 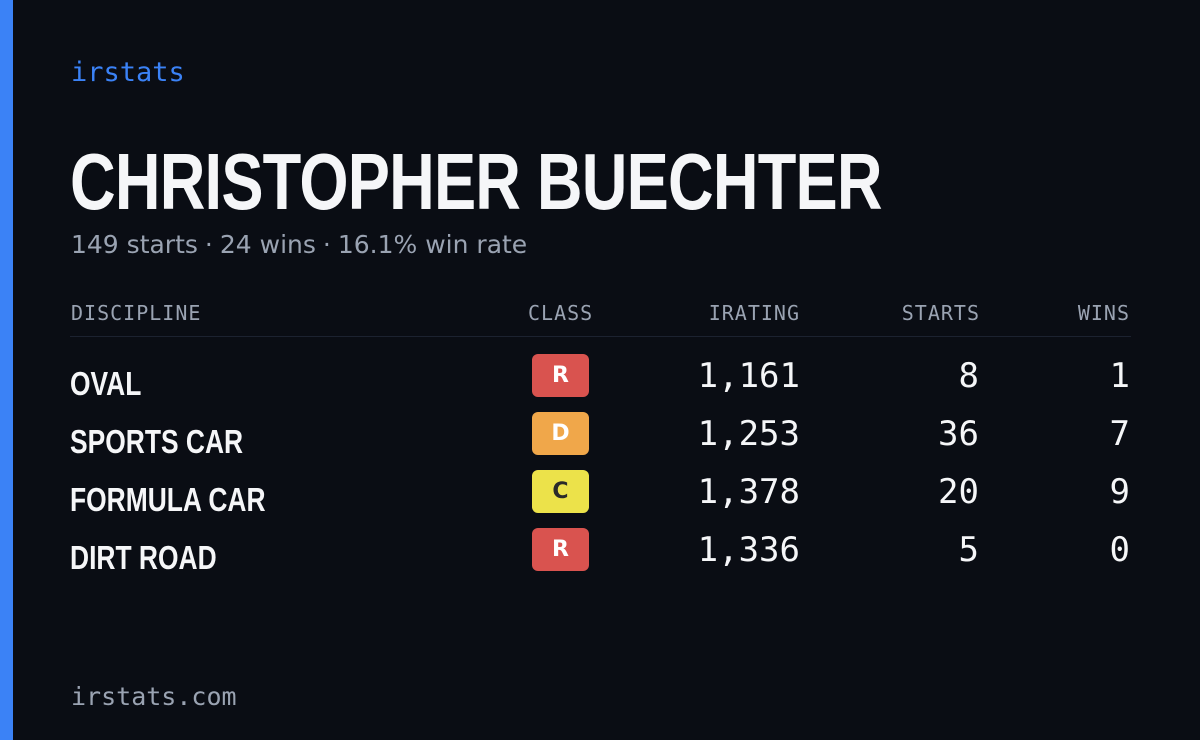 What do you see at coordinates (1119, 376) in the screenshot?
I see `wins-value: 1` at bounding box center [1119, 376].